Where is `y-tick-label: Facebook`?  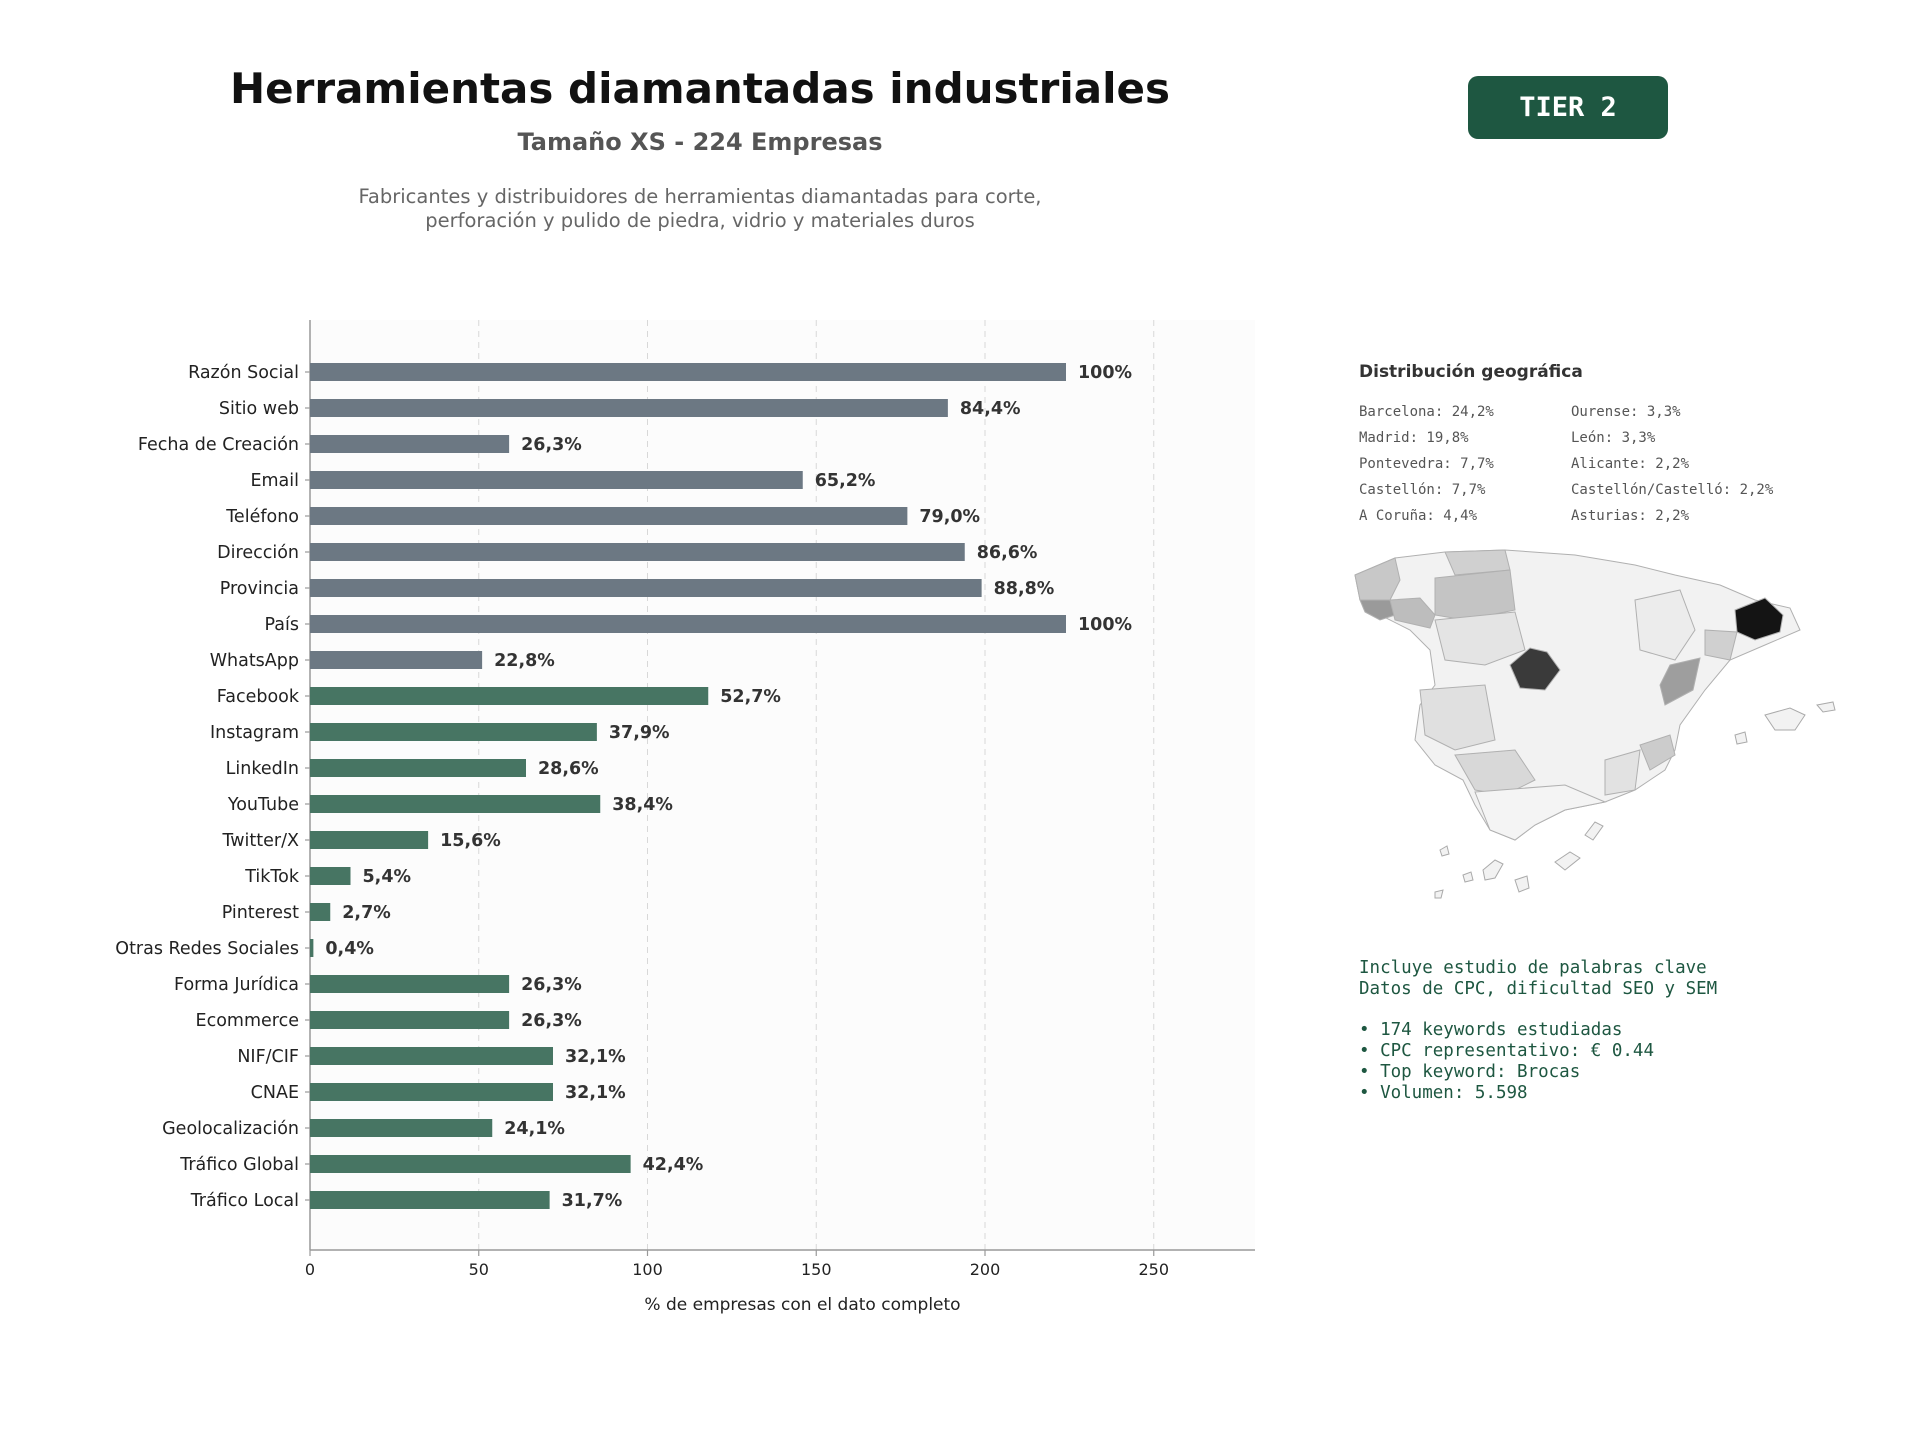
y-tick-label: Facebook is located at coordinates (258, 697).